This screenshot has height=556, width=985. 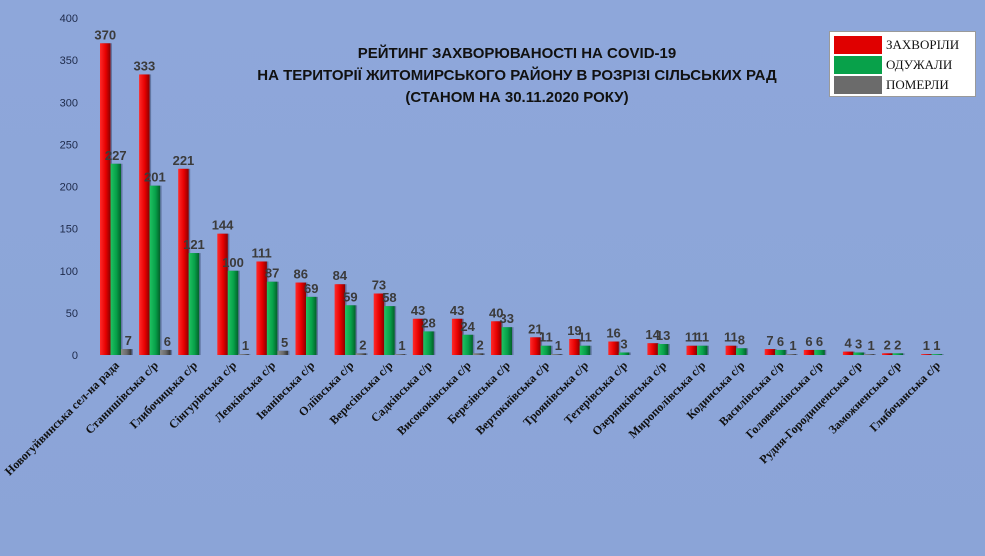 I want to click on value-label-infected-21: 1, so click(x=926, y=345).